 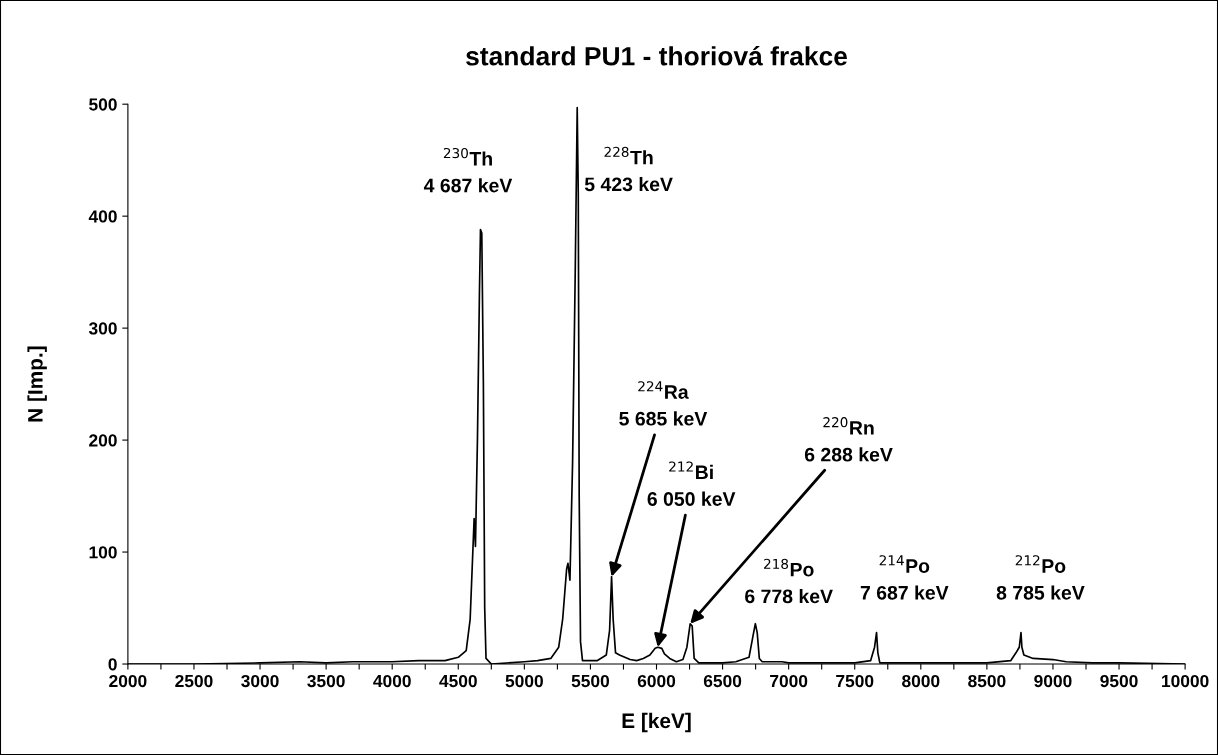 I want to click on x-tick-label: 3500, so click(x=326, y=681).